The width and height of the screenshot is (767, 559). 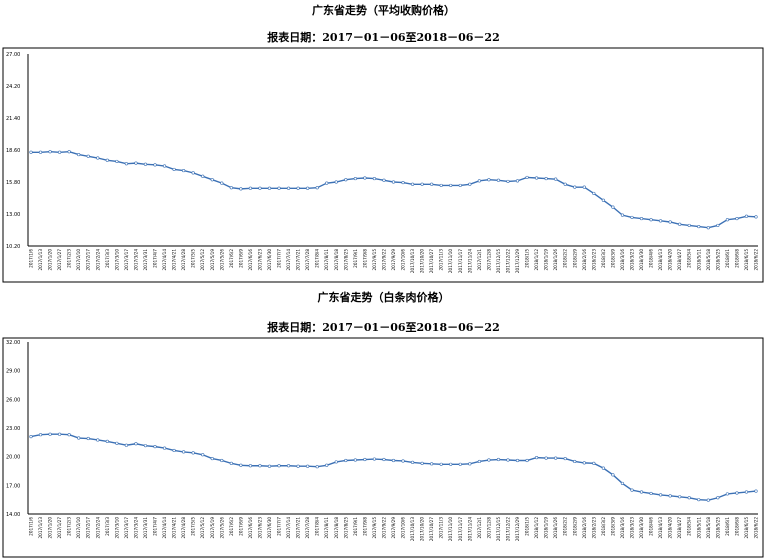 I want to click on y-tick-label: 20.00, so click(x=13, y=458).